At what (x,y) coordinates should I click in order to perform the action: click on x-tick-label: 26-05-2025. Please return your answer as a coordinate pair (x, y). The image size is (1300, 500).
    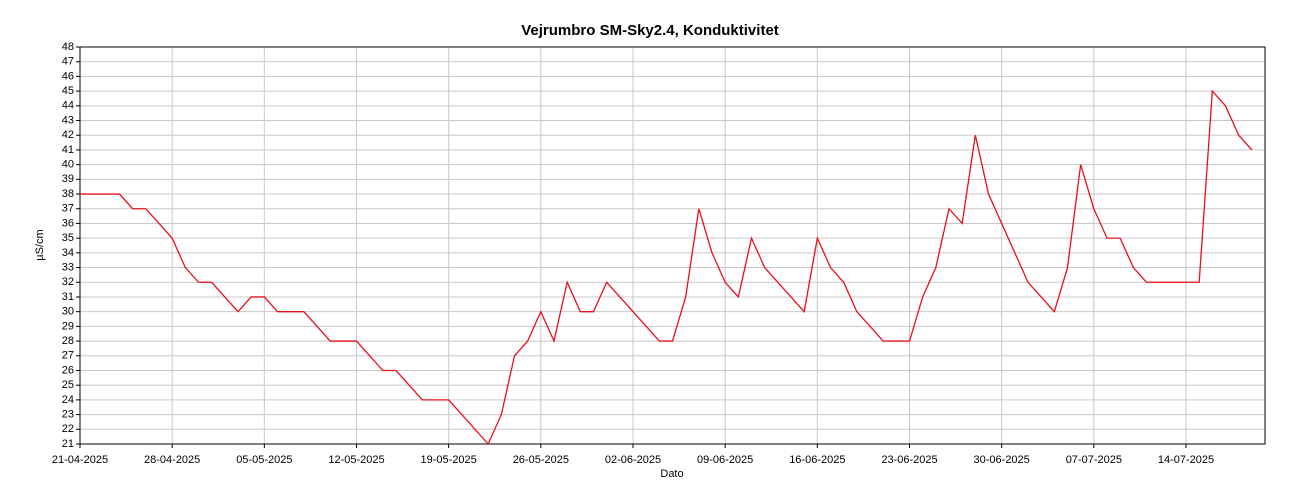
    Looking at the image, I should click on (541, 460).